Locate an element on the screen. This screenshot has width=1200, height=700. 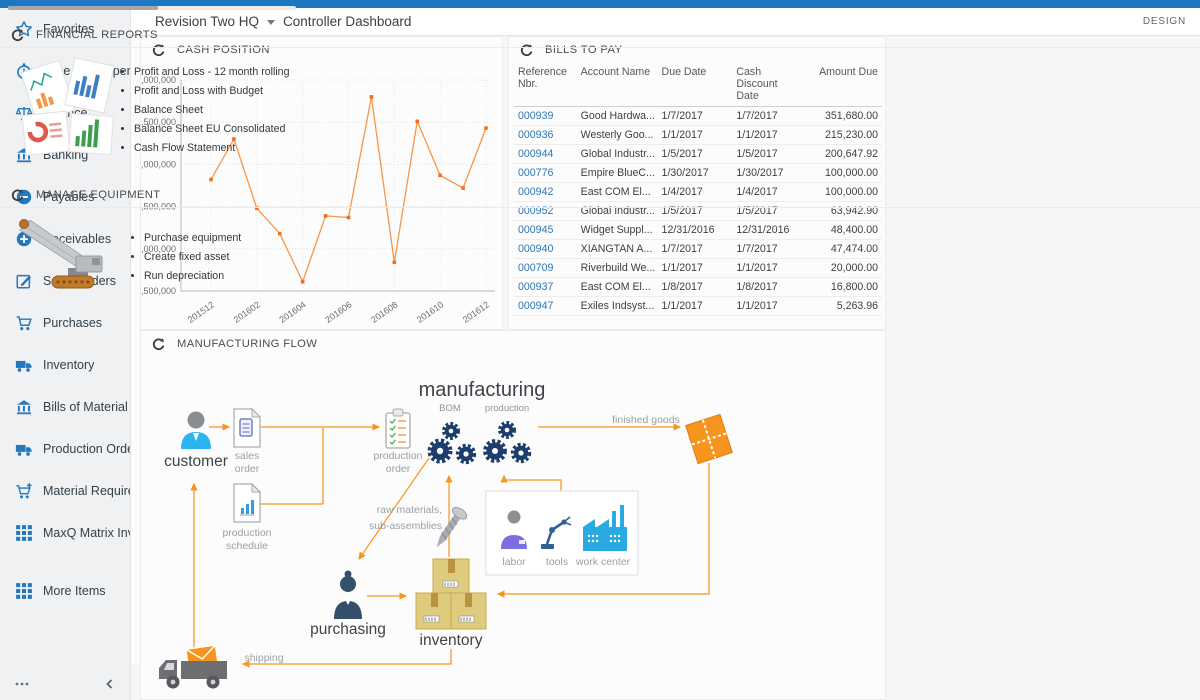
report-link-balance-sheet: Balance Sheet is located at coordinates (217, 110).